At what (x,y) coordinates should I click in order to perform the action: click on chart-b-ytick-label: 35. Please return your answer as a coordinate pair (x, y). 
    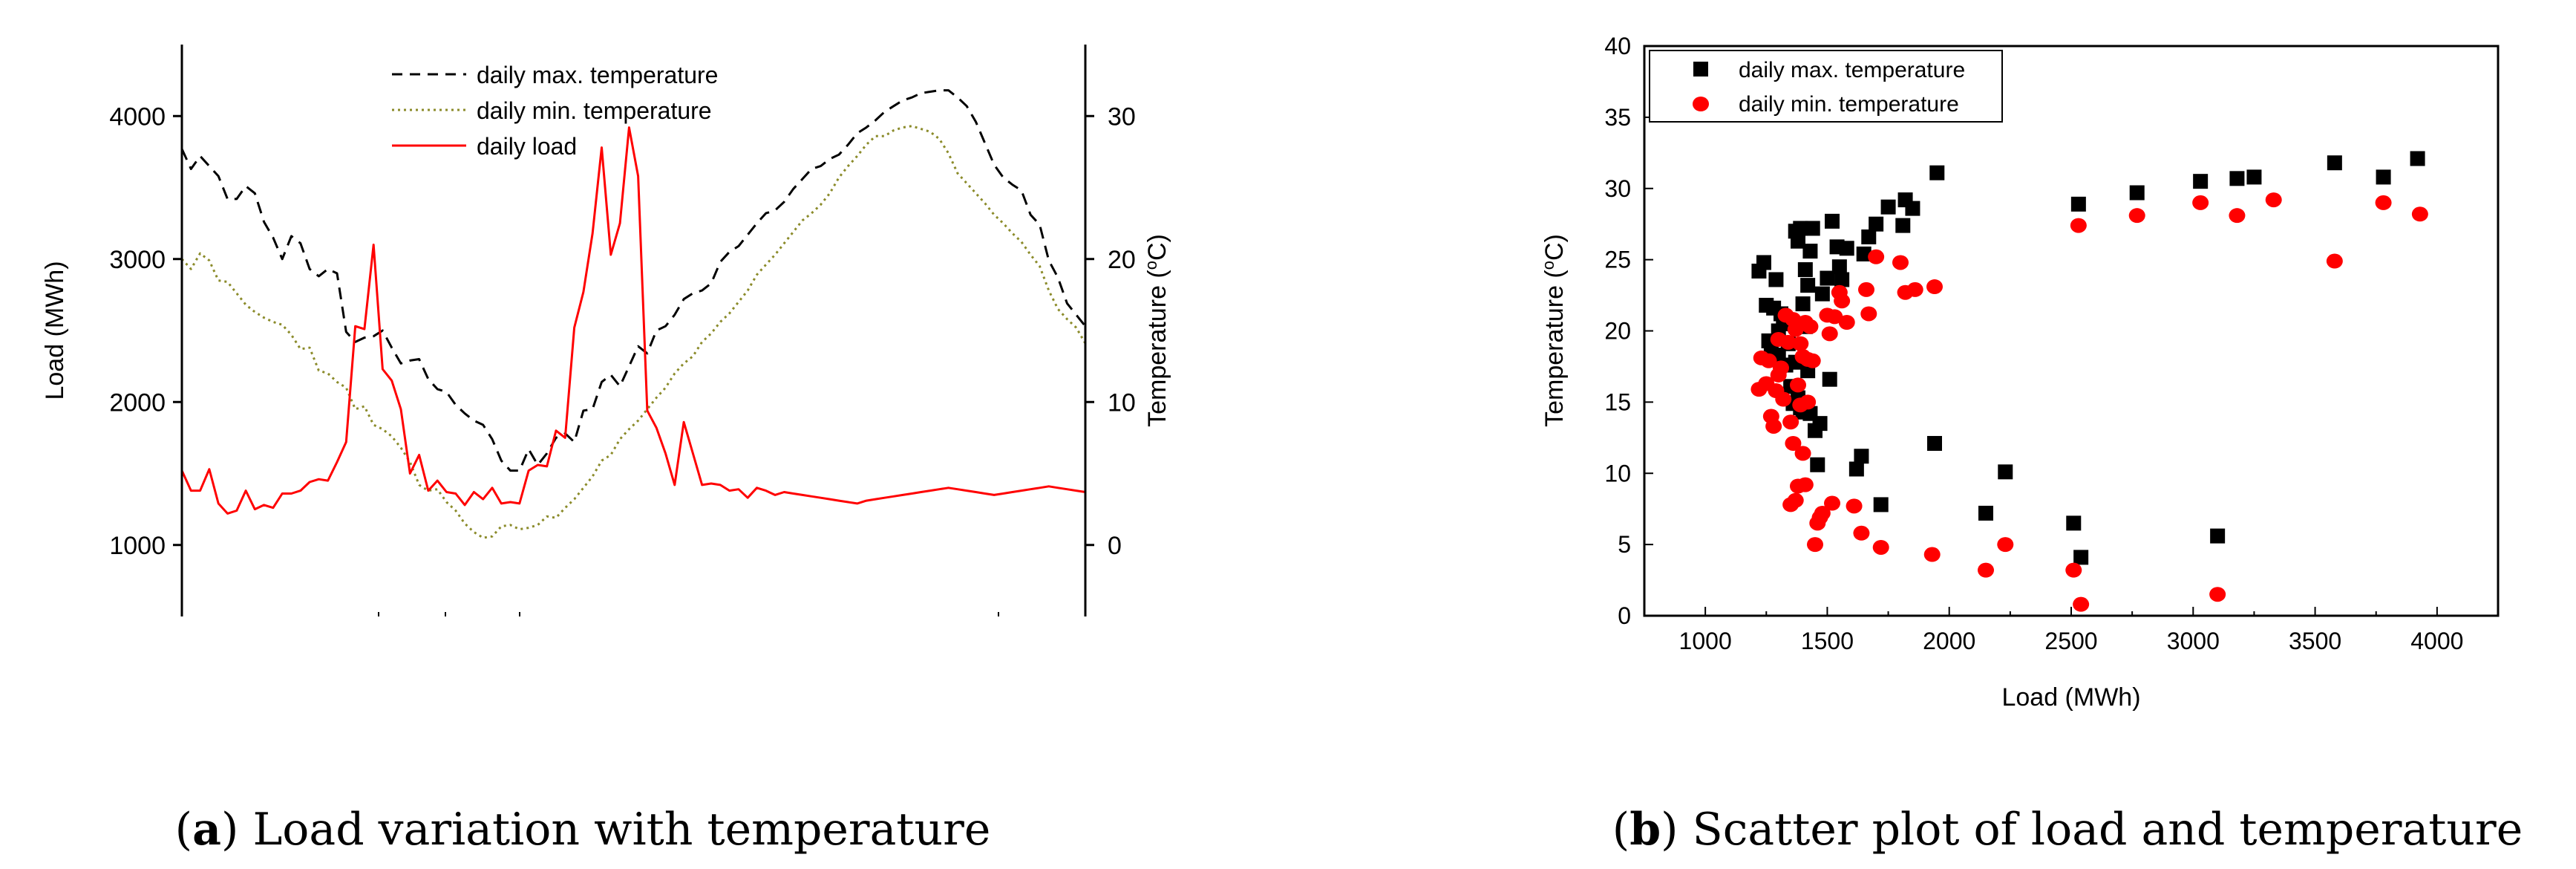
    Looking at the image, I should click on (1617, 117).